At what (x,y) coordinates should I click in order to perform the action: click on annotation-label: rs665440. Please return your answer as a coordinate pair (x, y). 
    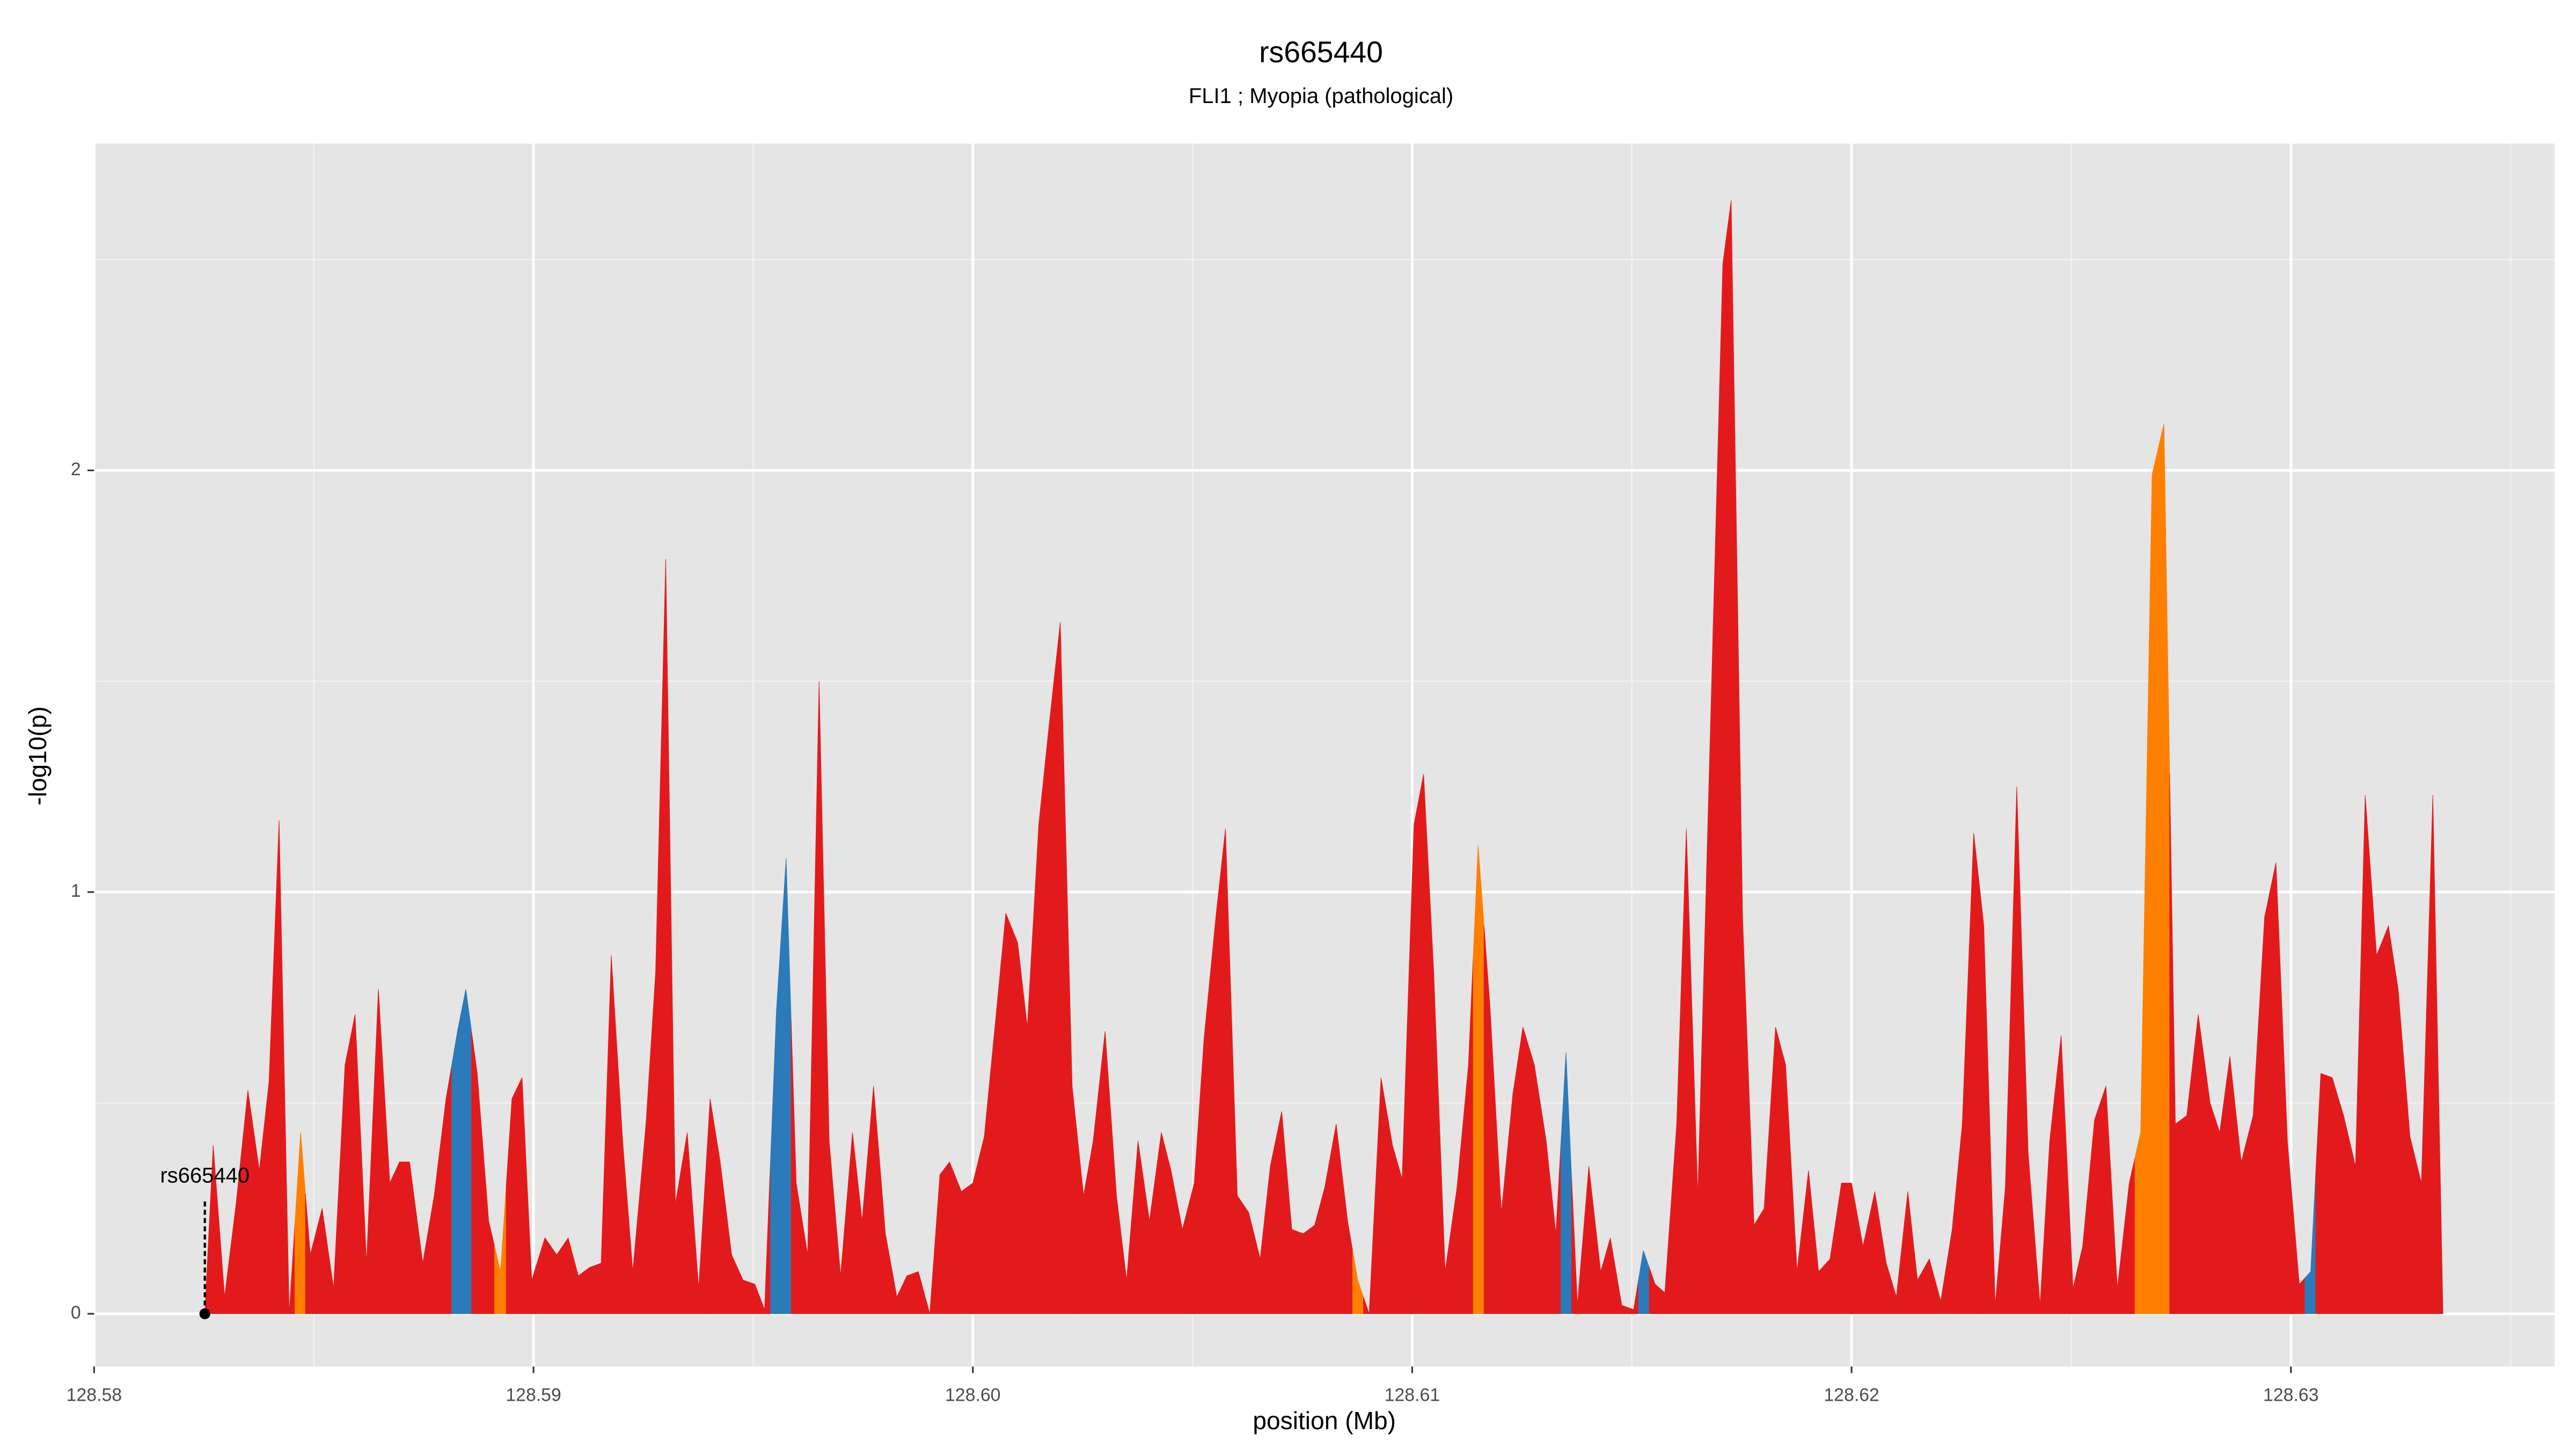
    Looking at the image, I should click on (205, 1175).